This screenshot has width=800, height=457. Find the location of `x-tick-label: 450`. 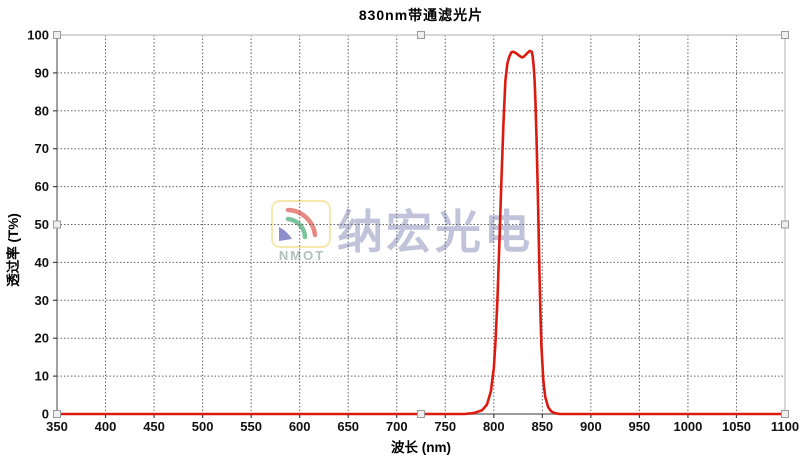

x-tick-label: 450 is located at coordinates (154, 426).